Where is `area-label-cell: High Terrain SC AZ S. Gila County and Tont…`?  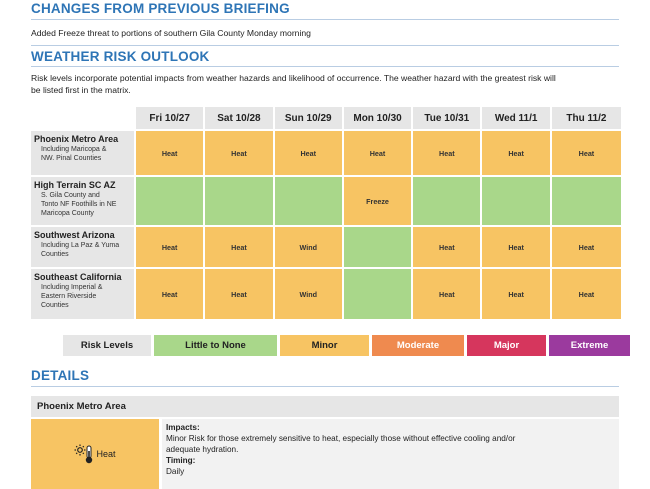
area-label-cell: High Terrain SC AZ S. Gila County and Tont… is located at coordinates (83, 202).